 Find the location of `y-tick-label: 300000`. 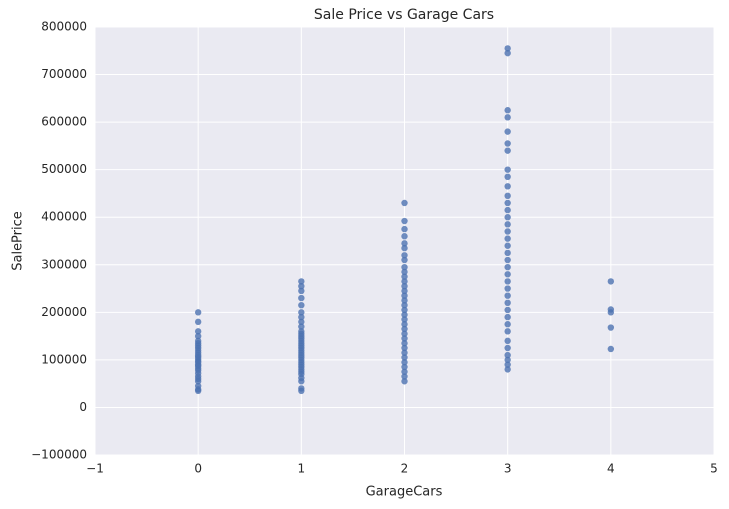

y-tick-label: 300000 is located at coordinates (64, 264).